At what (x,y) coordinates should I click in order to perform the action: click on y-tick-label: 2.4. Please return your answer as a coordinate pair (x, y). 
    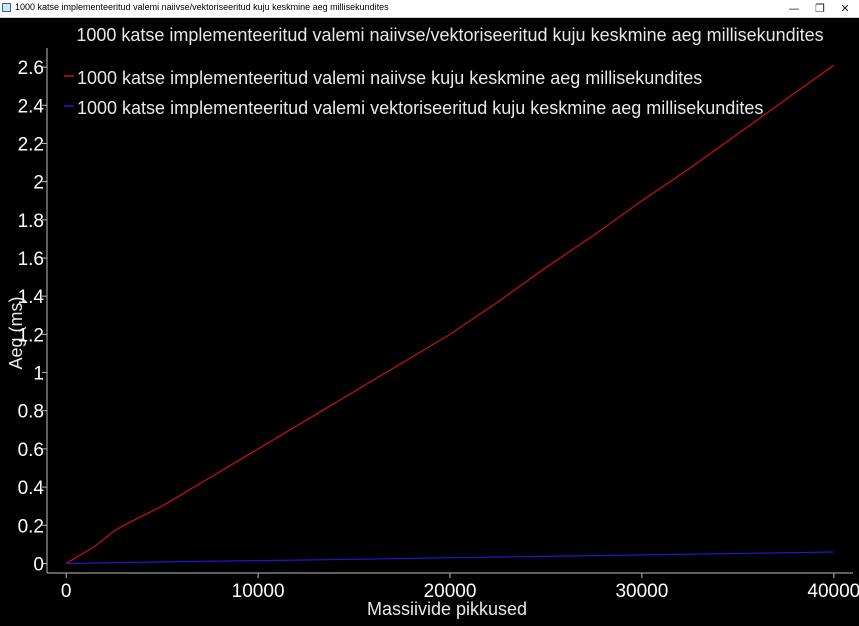
    Looking at the image, I should click on (31, 106).